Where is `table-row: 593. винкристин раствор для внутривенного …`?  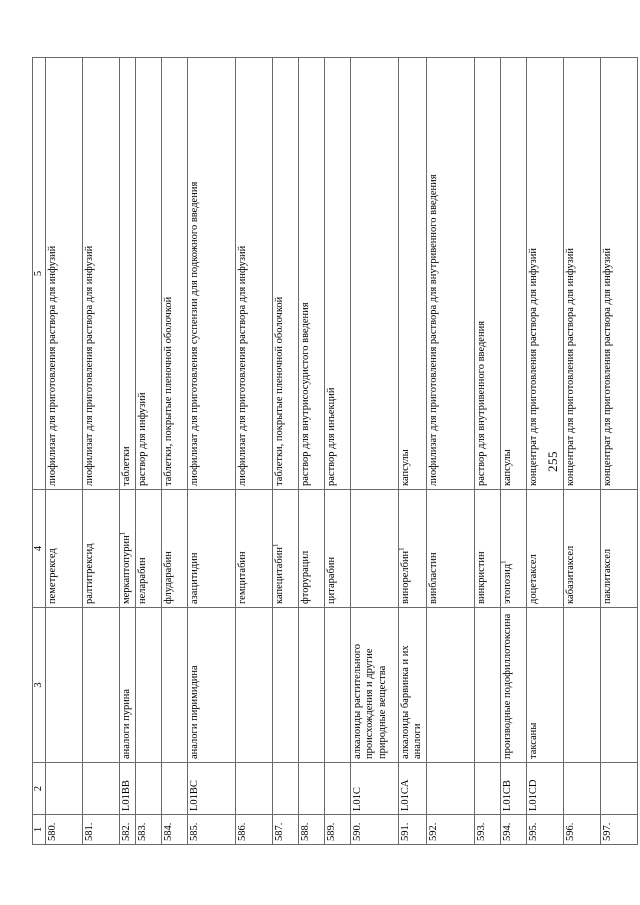 table-row: 593. винкристин раствор для внутривенного … is located at coordinates (487, 451).